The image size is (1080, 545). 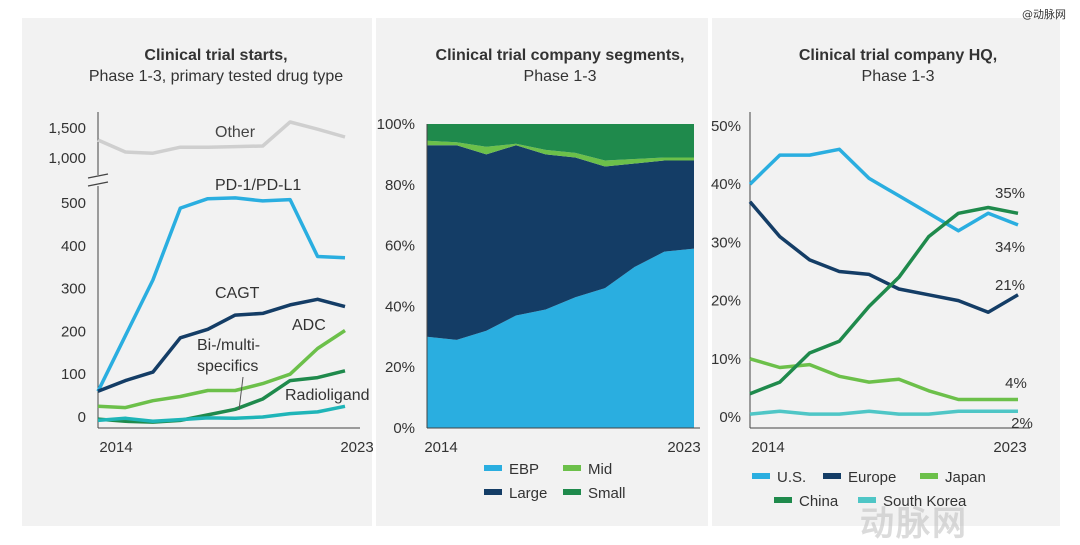 I want to click on chart2-legend: EBP Mid Large Small, so click(x=555, y=481).